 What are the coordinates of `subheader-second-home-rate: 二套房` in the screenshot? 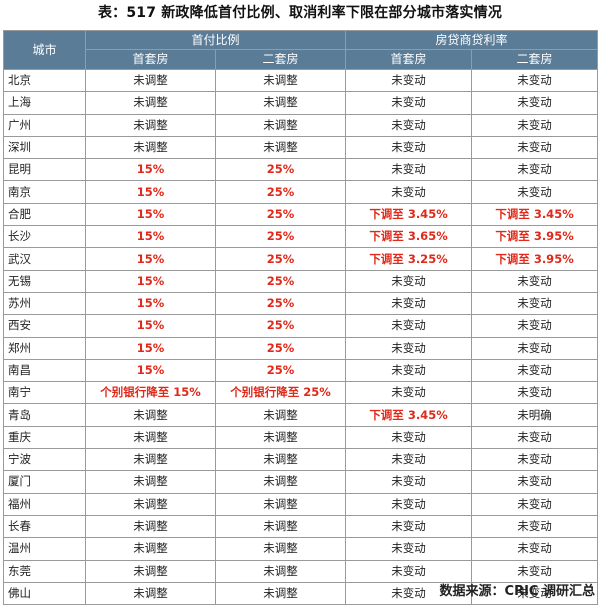 It's located at (535, 59).